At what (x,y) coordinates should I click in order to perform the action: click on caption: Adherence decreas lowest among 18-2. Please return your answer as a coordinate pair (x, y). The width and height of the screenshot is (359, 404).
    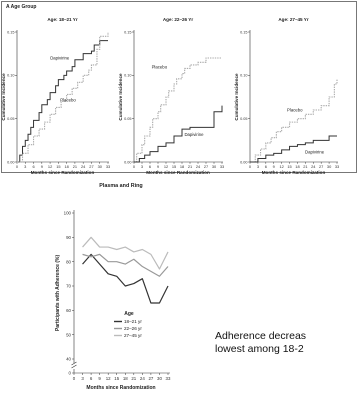
    Looking at the image, I should click on (260, 343).